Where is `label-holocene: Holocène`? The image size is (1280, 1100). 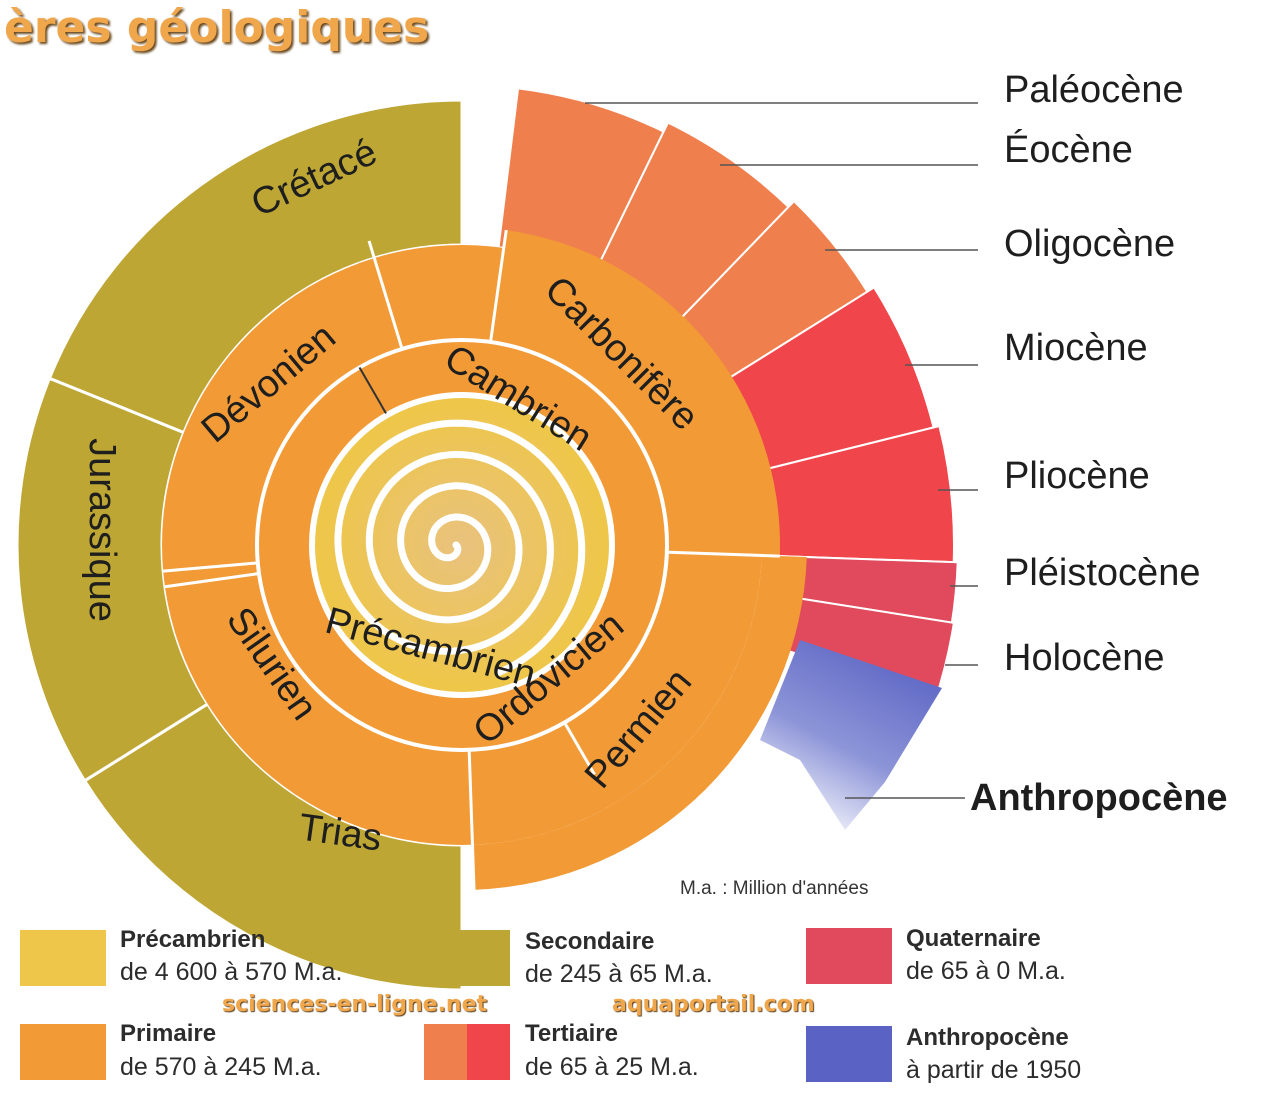 label-holocene: Holocène is located at coordinates (1084, 658).